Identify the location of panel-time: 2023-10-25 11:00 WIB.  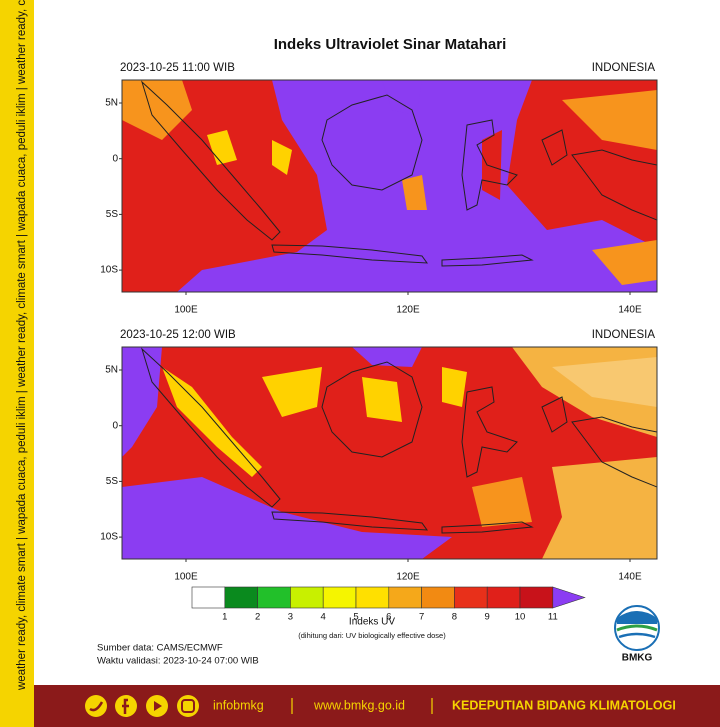
(177, 68).